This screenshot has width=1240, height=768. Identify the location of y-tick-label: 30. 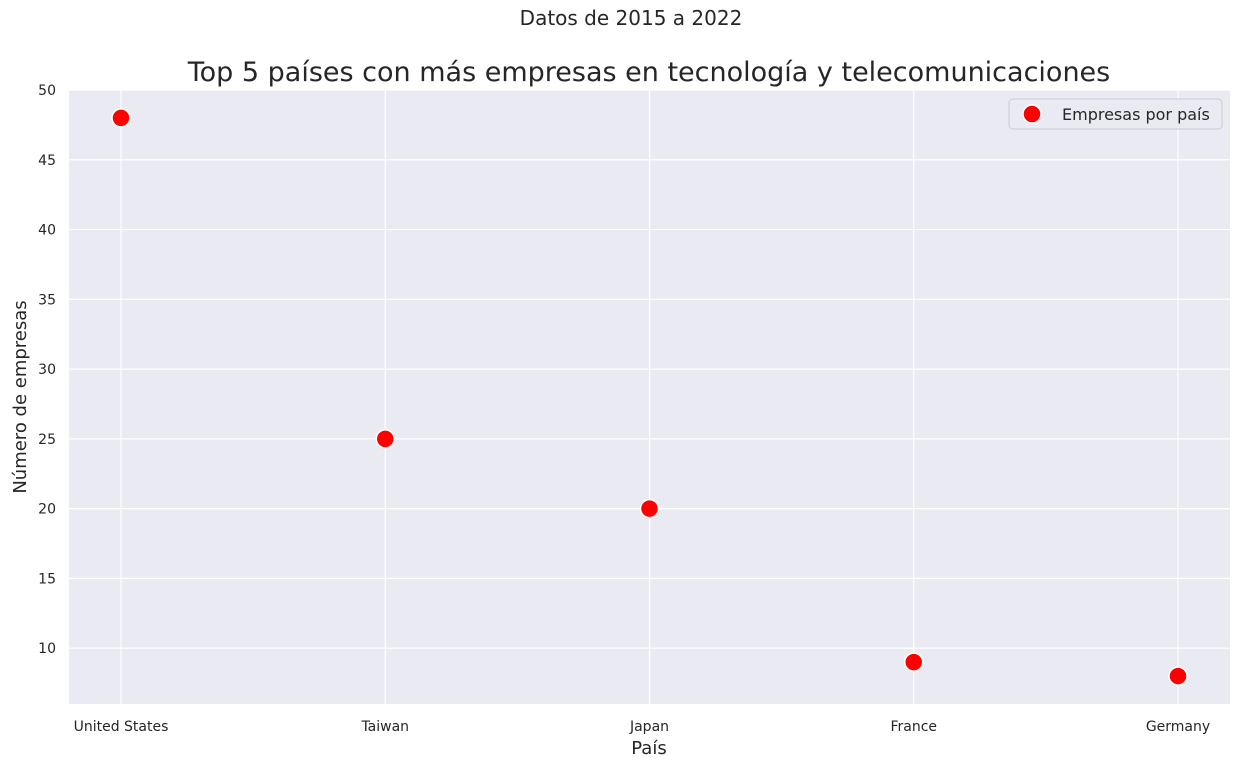
(47, 370).